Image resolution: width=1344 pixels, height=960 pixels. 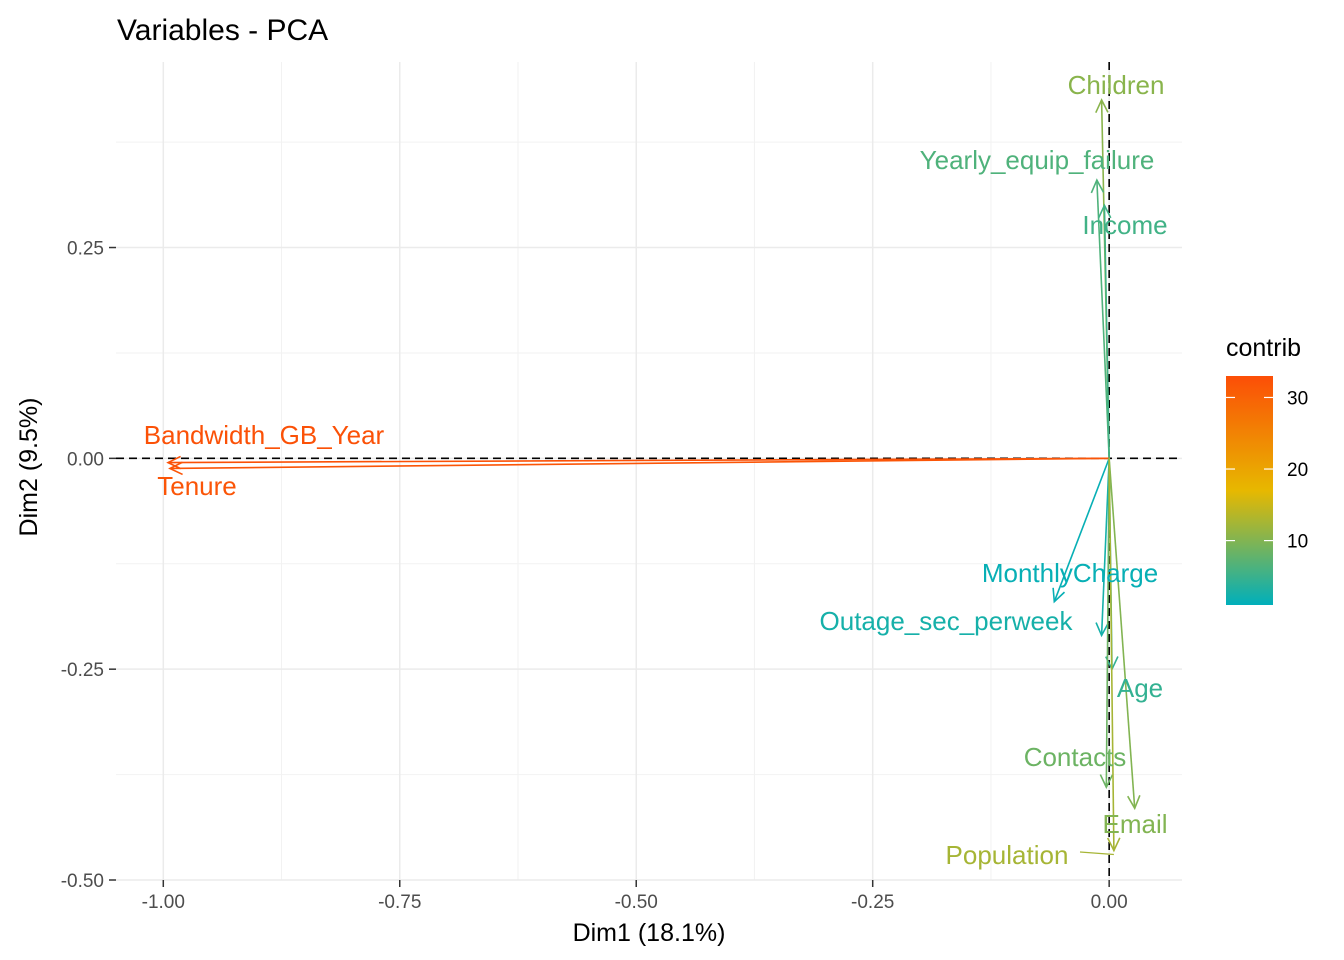 I want to click on legend-colorbar, so click(x=1249, y=490).